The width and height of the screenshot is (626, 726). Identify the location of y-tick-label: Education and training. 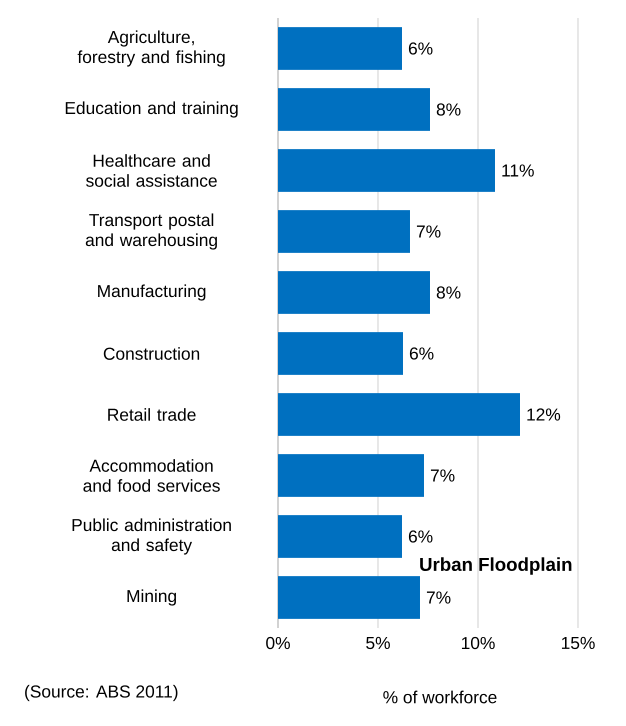
(152, 109).